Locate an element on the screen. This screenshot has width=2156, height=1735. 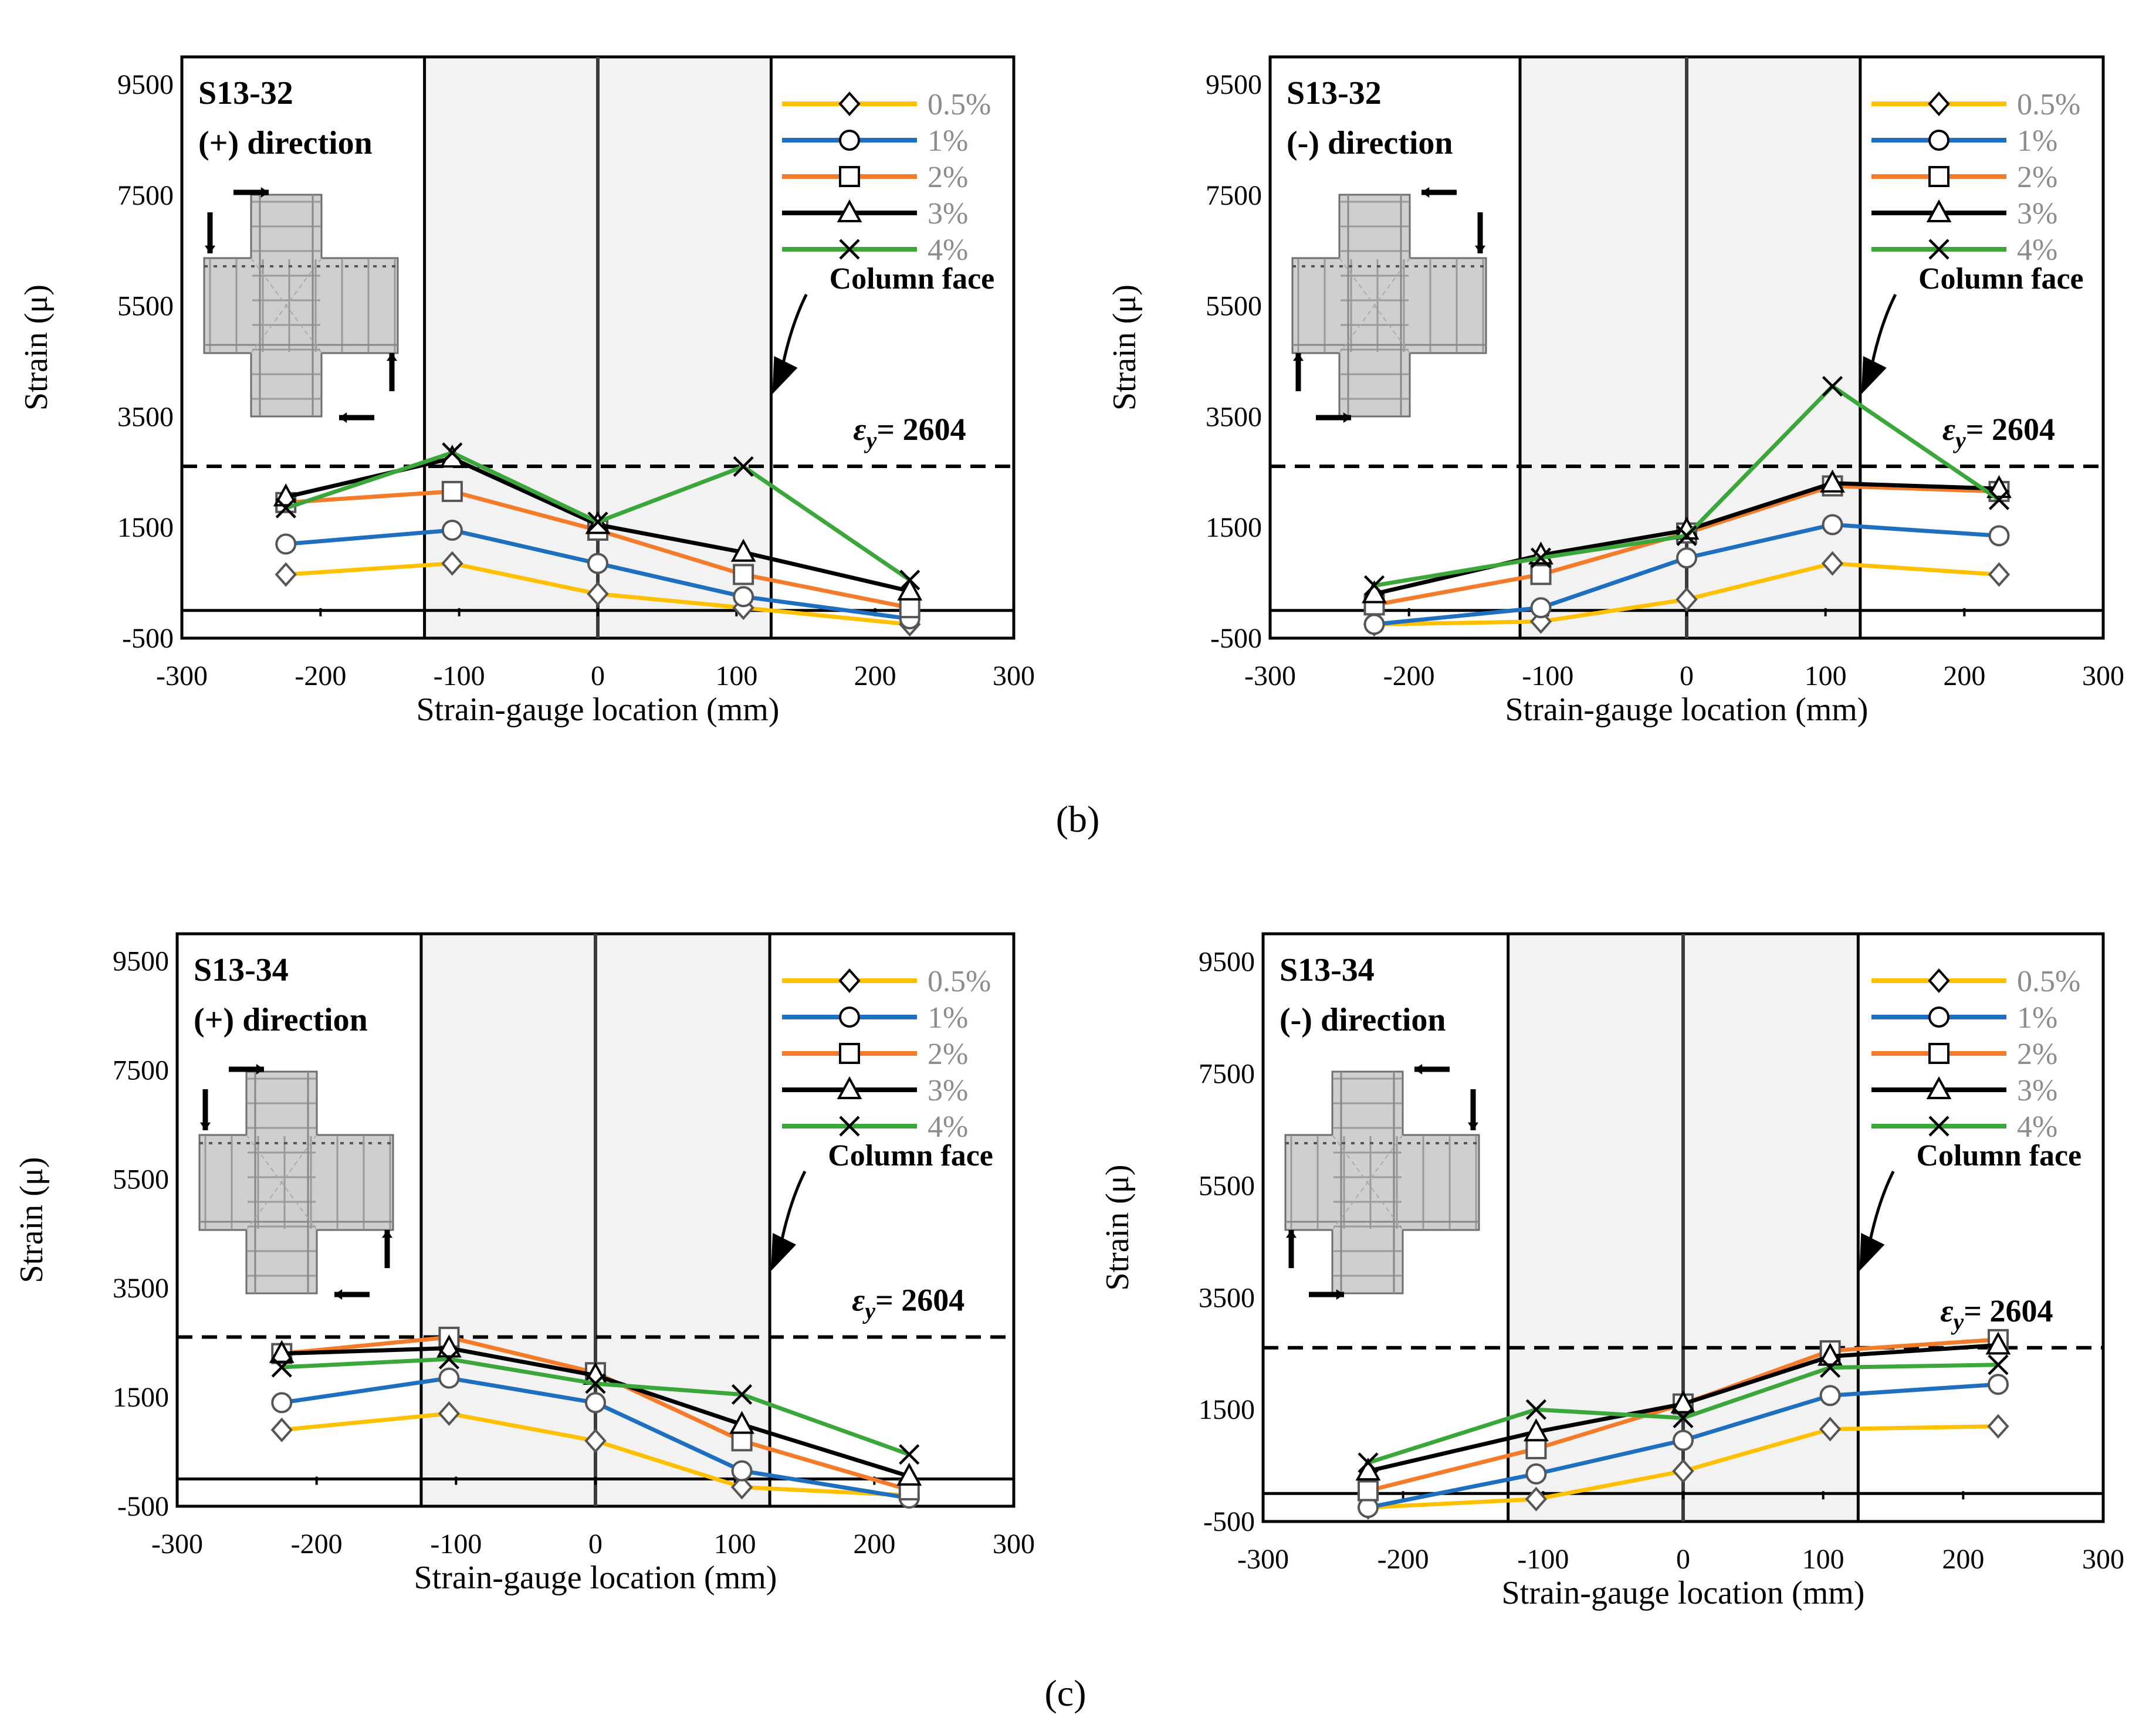
joint-diagonal is located at coordinates (1375, 305).